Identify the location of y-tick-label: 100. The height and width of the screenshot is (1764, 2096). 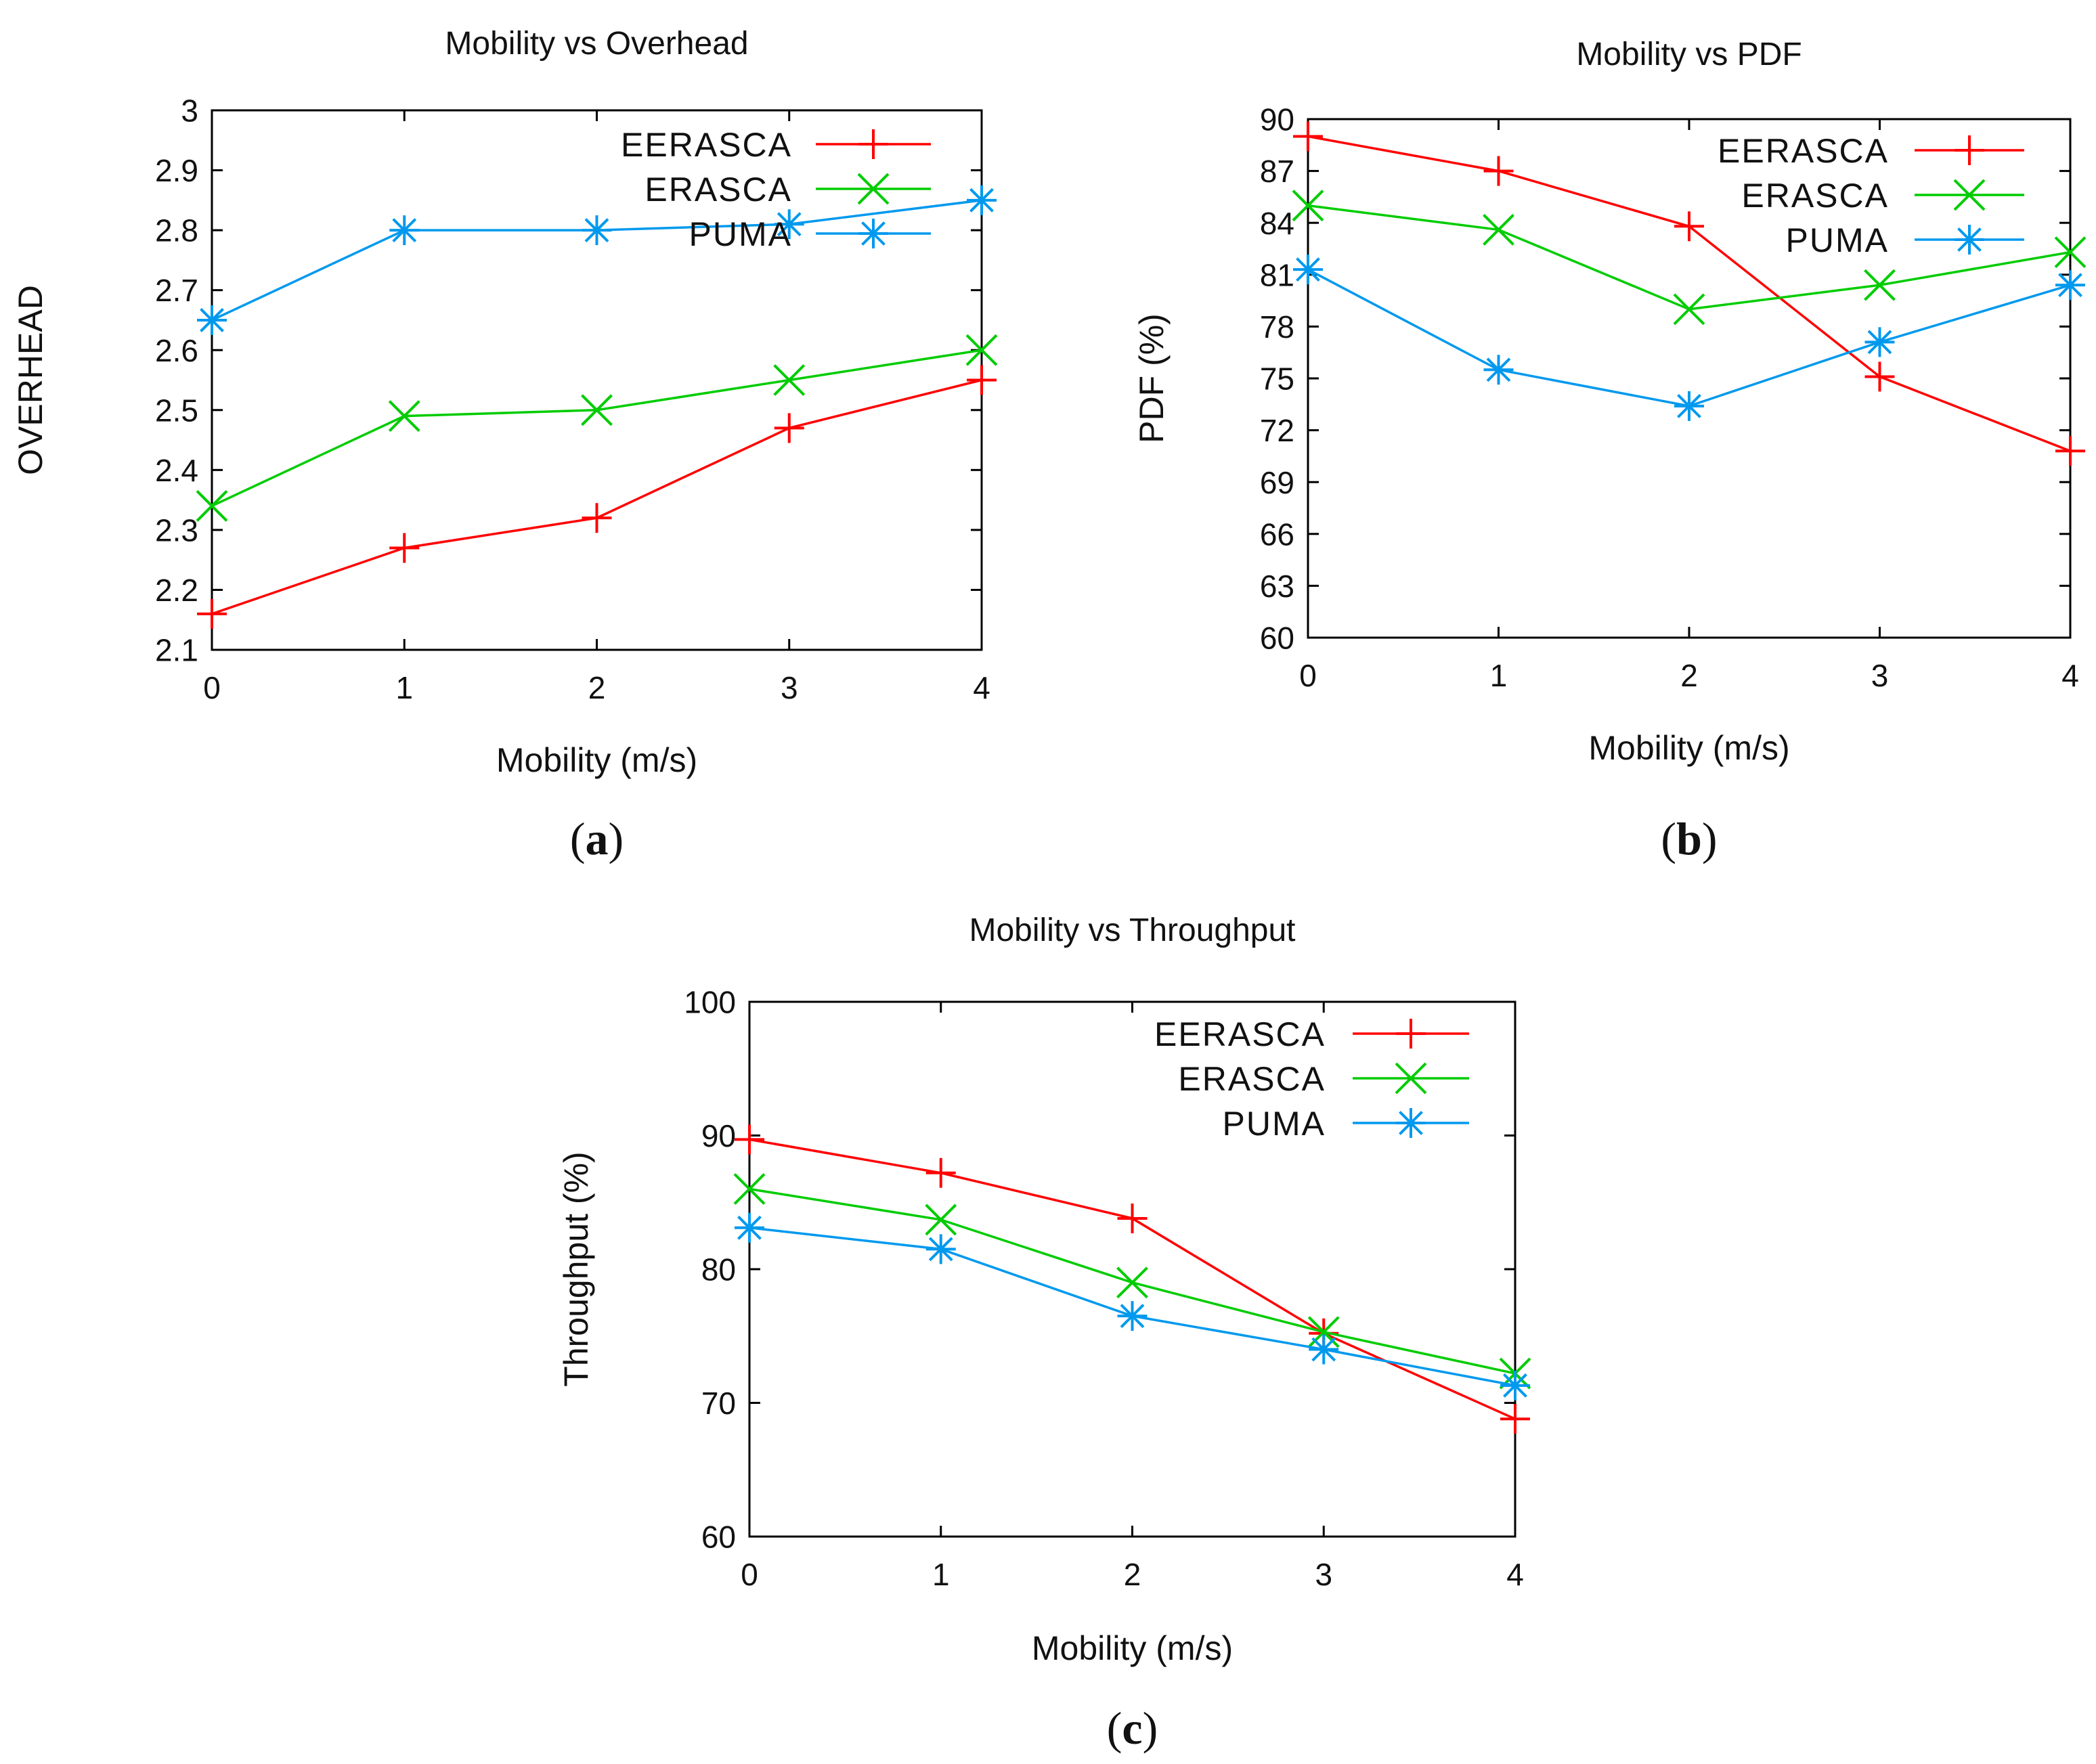
(710, 1002).